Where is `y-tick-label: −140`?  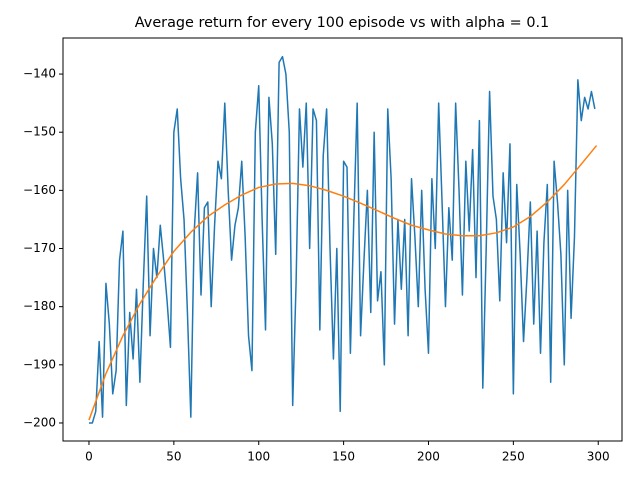
y-tick-label: −140 is located at coordinates (39, 74).